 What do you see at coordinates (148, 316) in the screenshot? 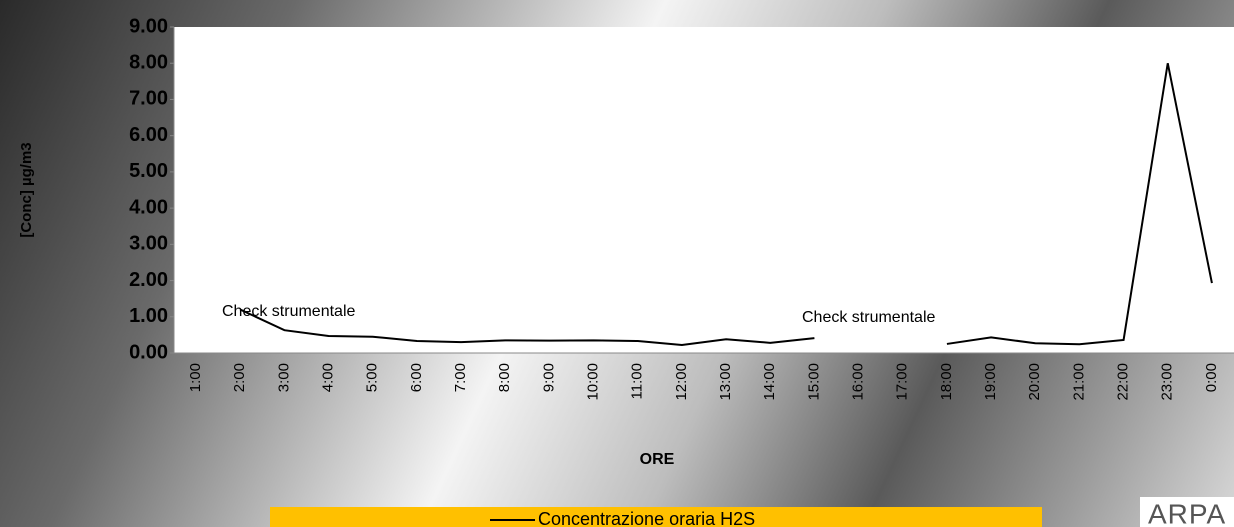
I see `y-tick-label: 1.00` at bounding box center [148, 316].